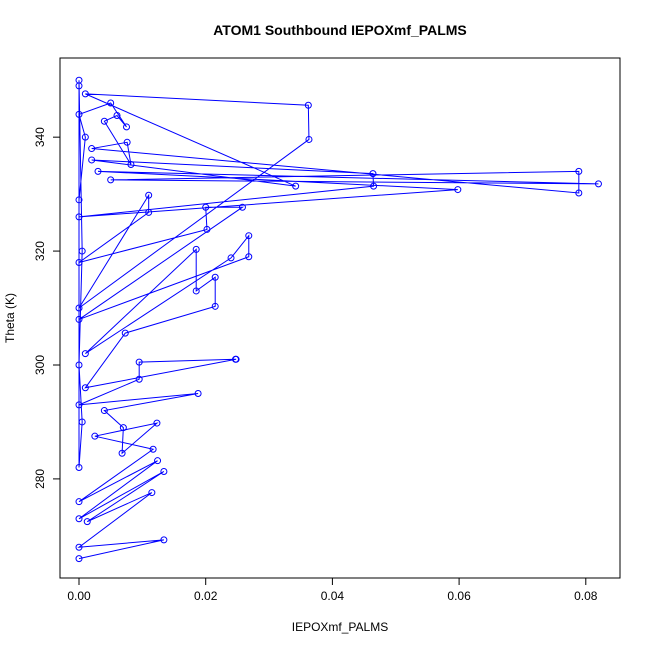  I want to click on y-tick-label: 340, so click(40, 137).